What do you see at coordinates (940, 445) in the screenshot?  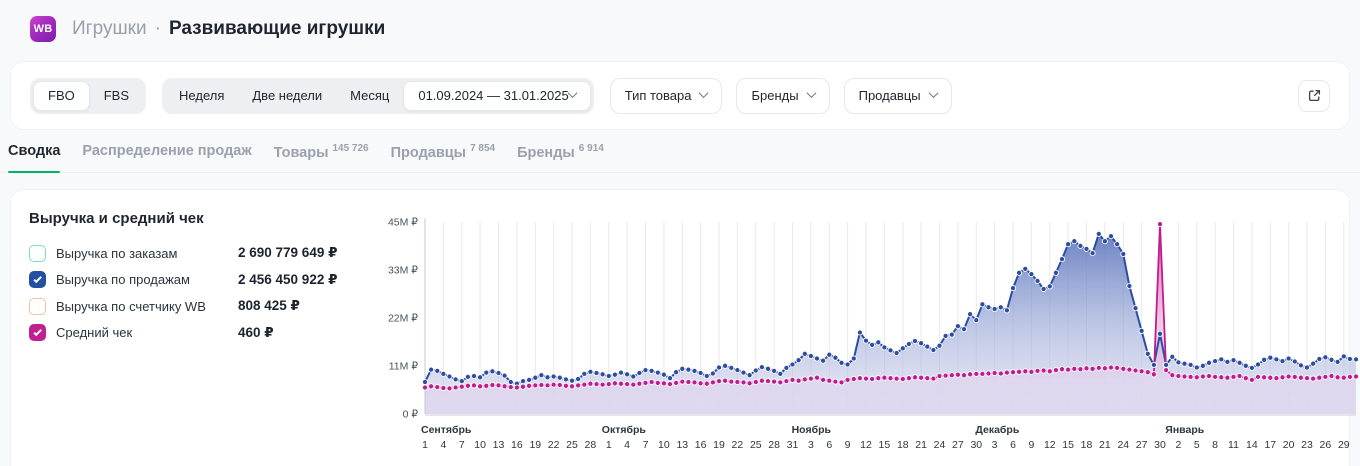 I see `svg-text: 24` at bounding box center [940, 445].